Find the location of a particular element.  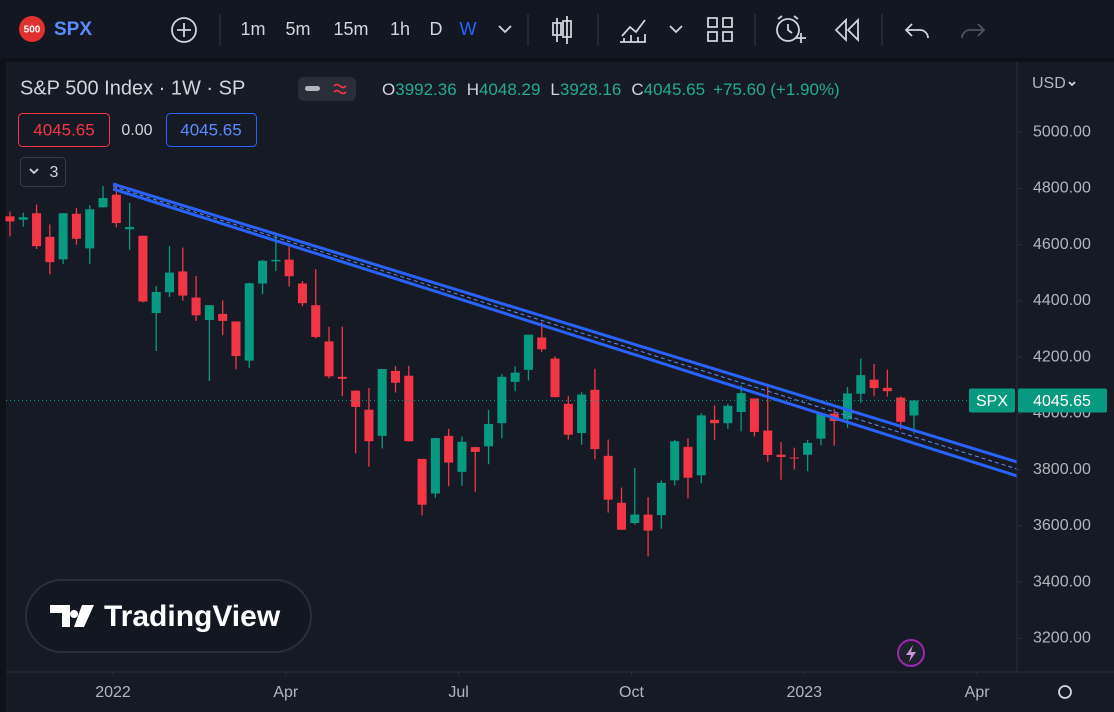

buy-box is located at coordinates (211, 130).